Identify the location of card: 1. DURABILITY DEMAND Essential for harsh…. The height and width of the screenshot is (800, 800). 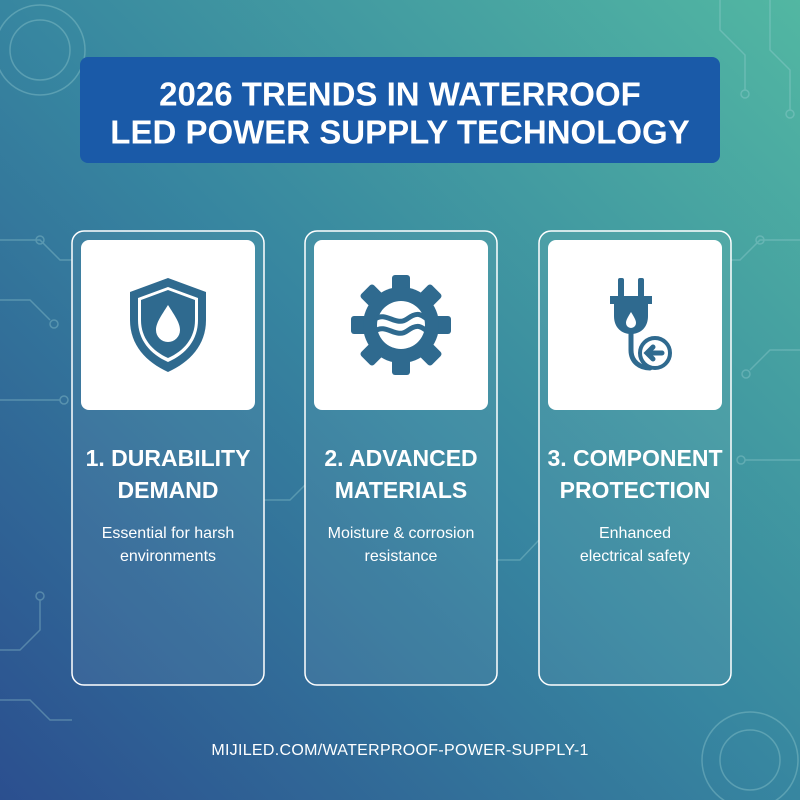
(168, 458).